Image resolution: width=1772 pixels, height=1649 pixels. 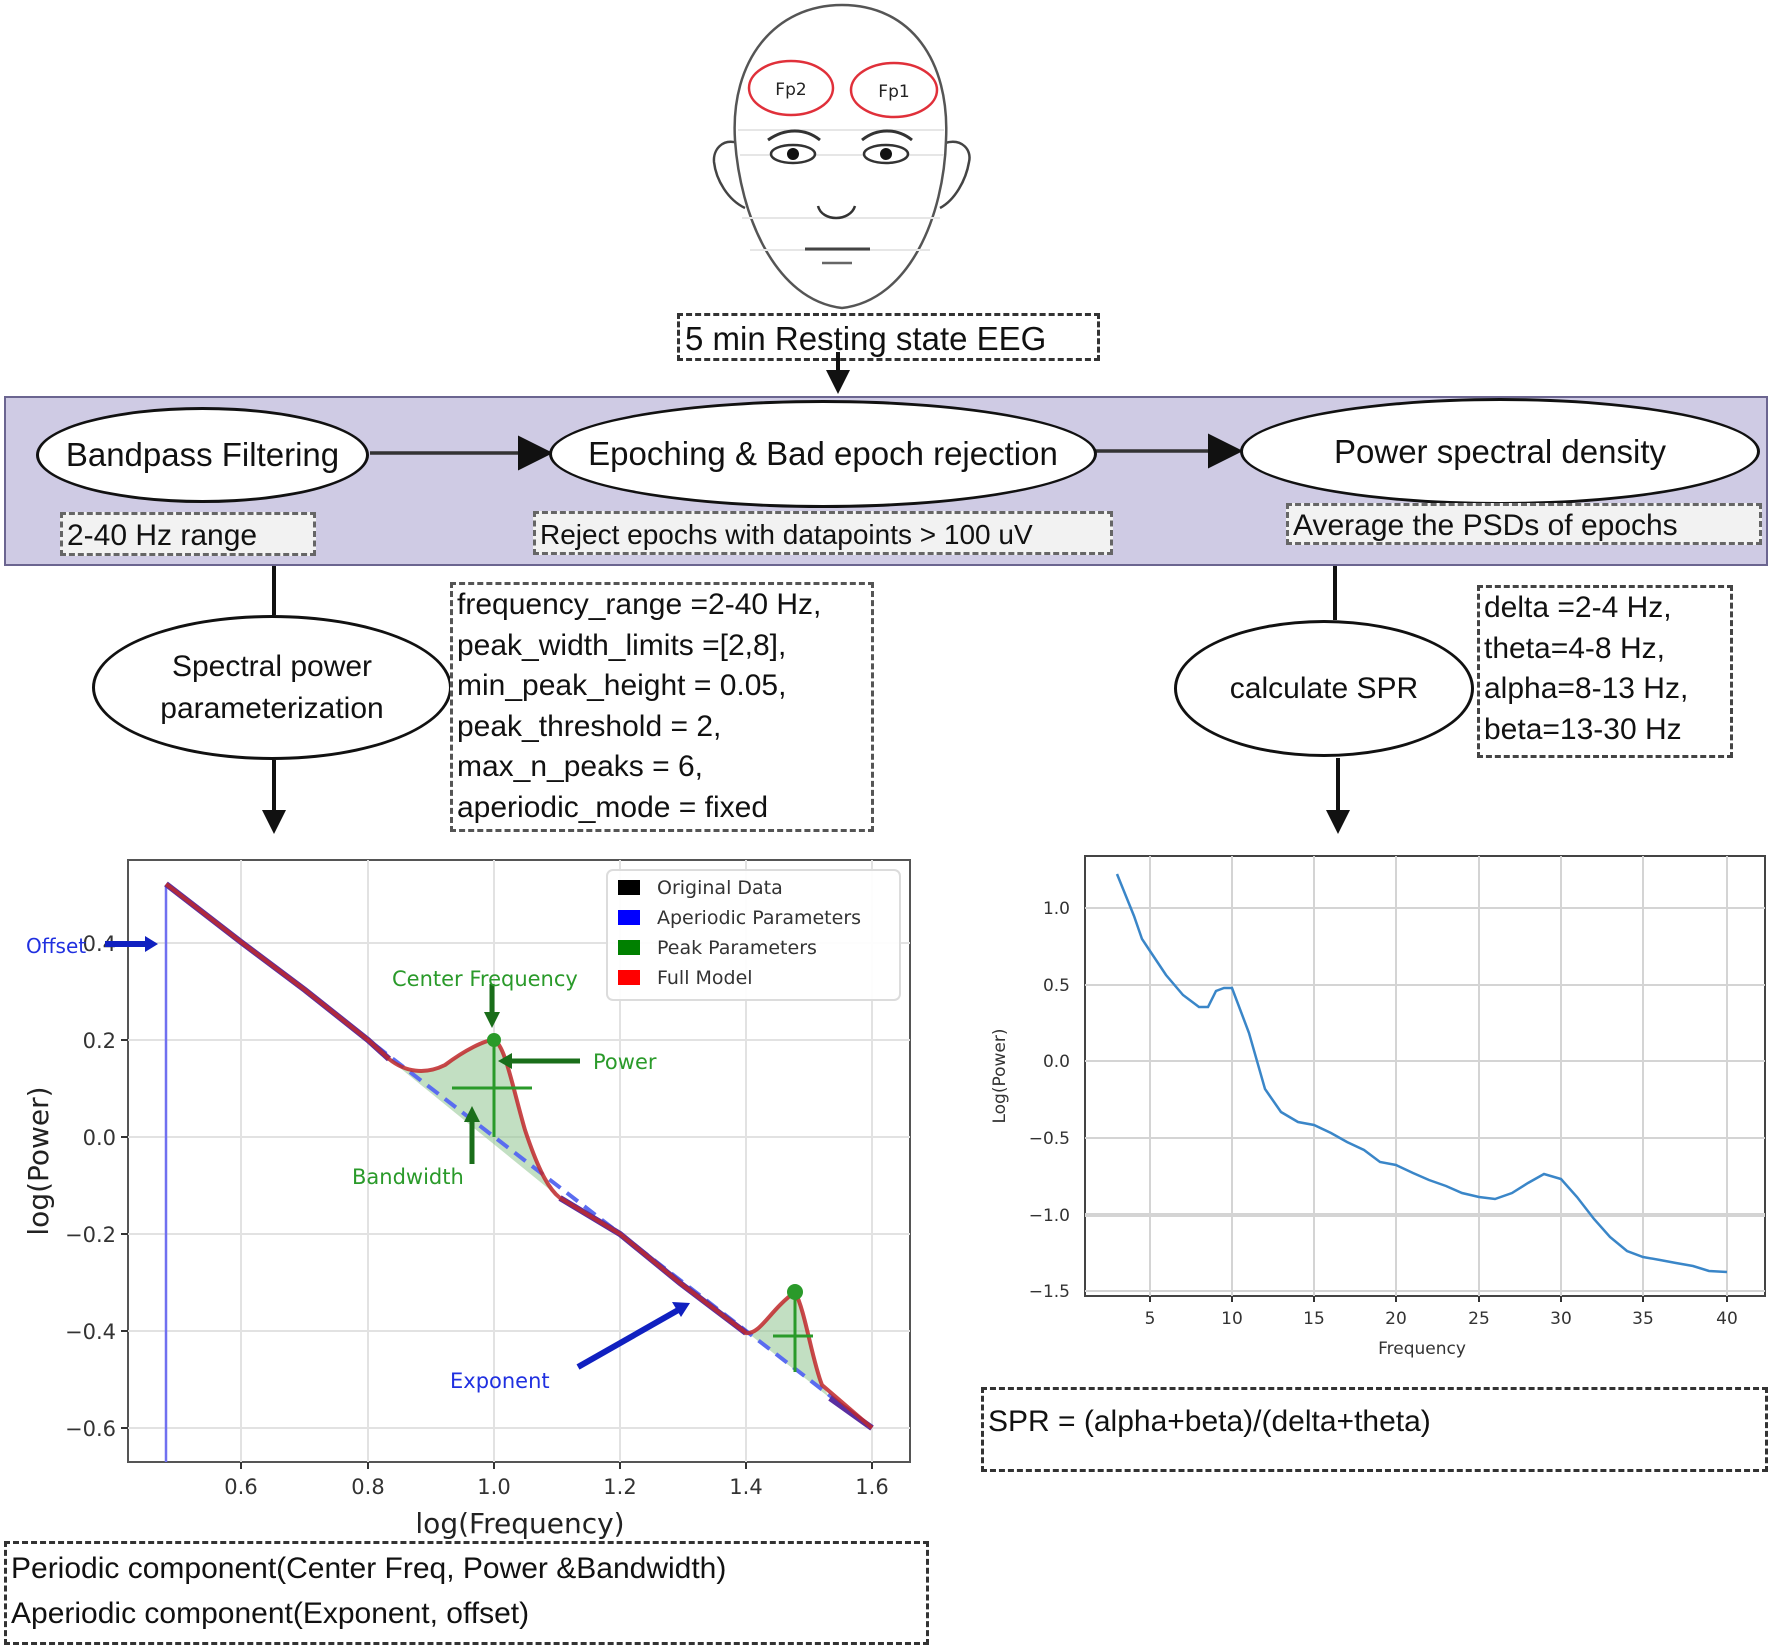 I want to click on band-alpha: alpha=8-13 Hz,, so click(x=1586, y=688).